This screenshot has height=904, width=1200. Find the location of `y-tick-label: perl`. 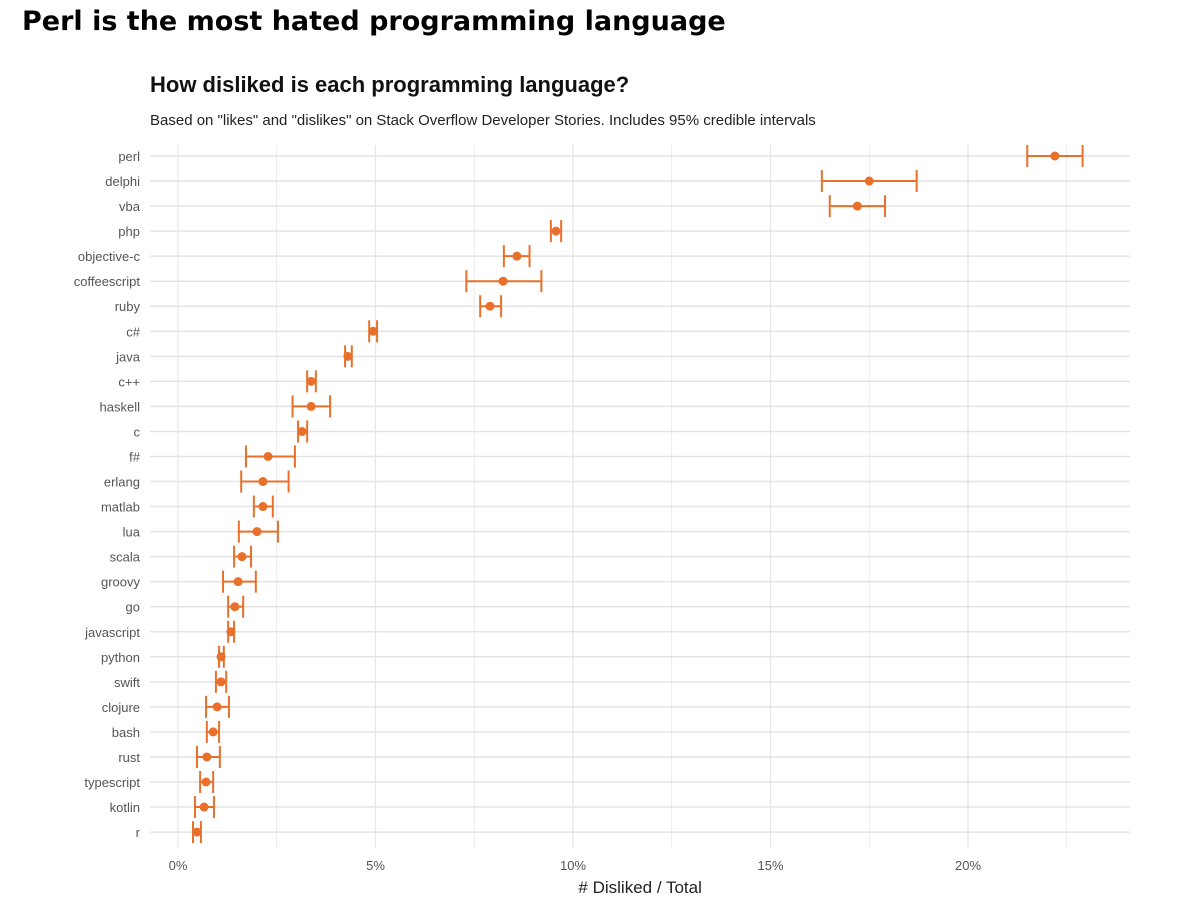

y-tick-label: perl is located at coordinates (129, 156).